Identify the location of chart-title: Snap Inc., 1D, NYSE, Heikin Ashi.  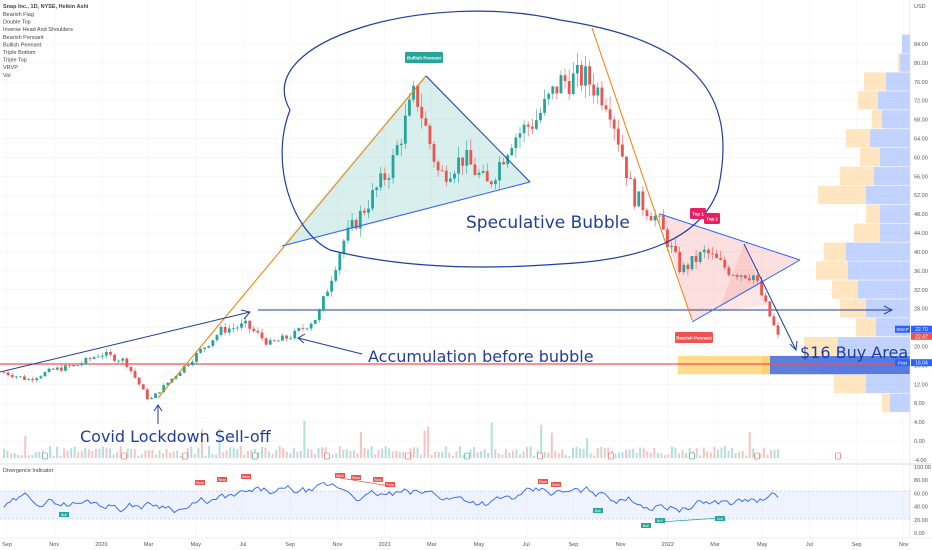
(46, 7).